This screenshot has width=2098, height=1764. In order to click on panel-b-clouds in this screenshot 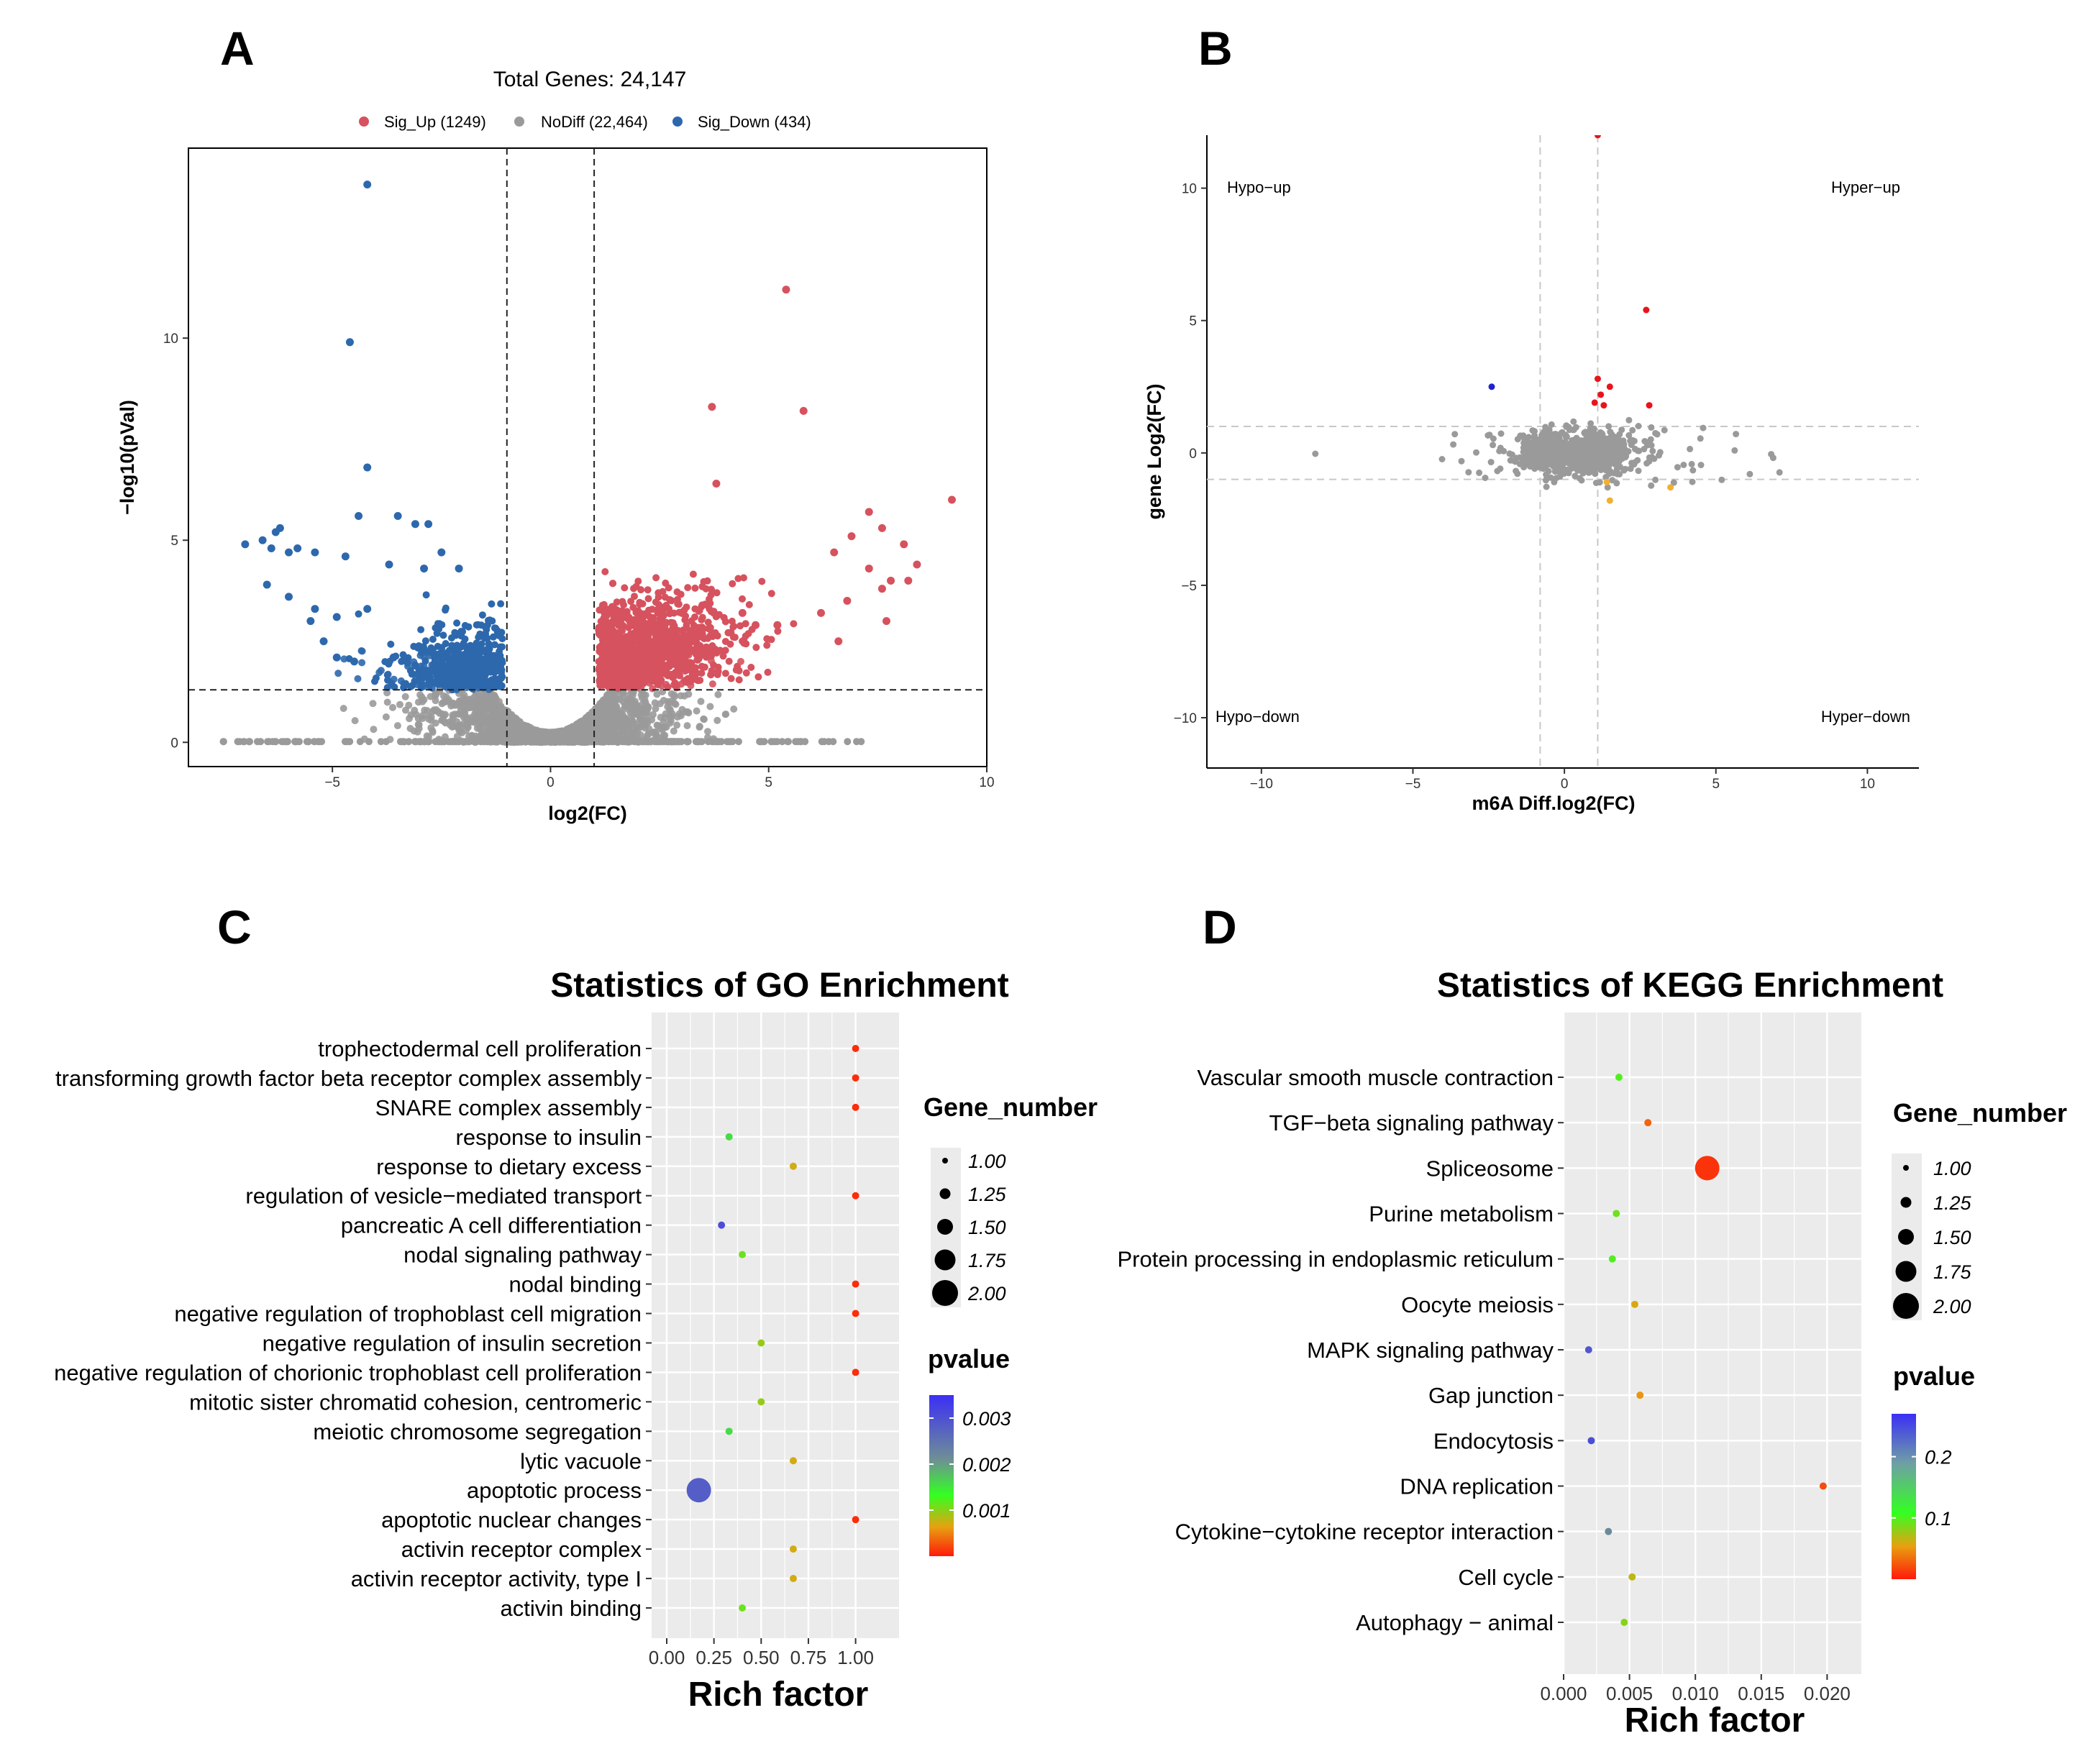, I will do `click(1563, 451)`.